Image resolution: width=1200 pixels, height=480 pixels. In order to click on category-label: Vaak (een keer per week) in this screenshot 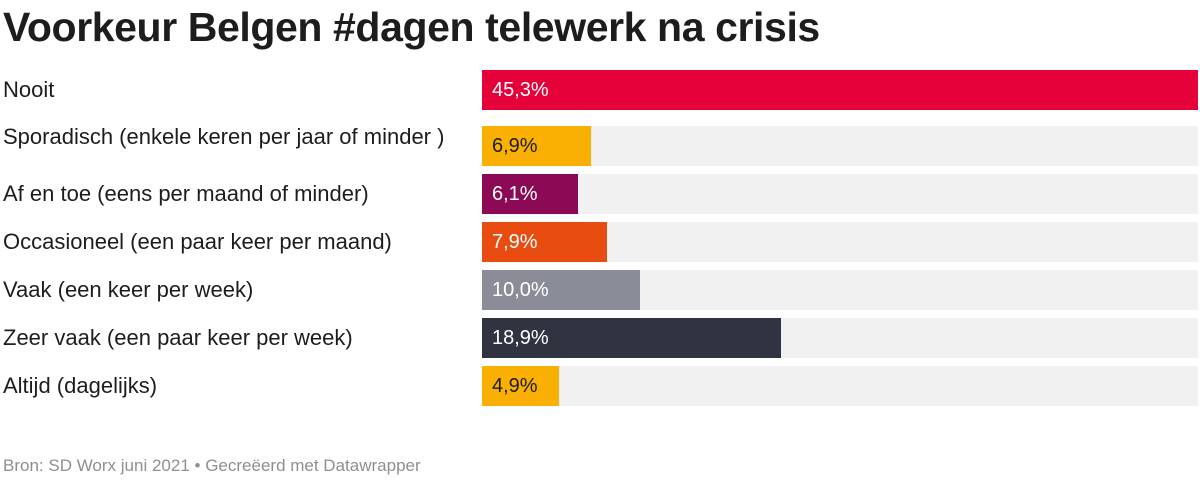, I will do `click(128, 289)`.